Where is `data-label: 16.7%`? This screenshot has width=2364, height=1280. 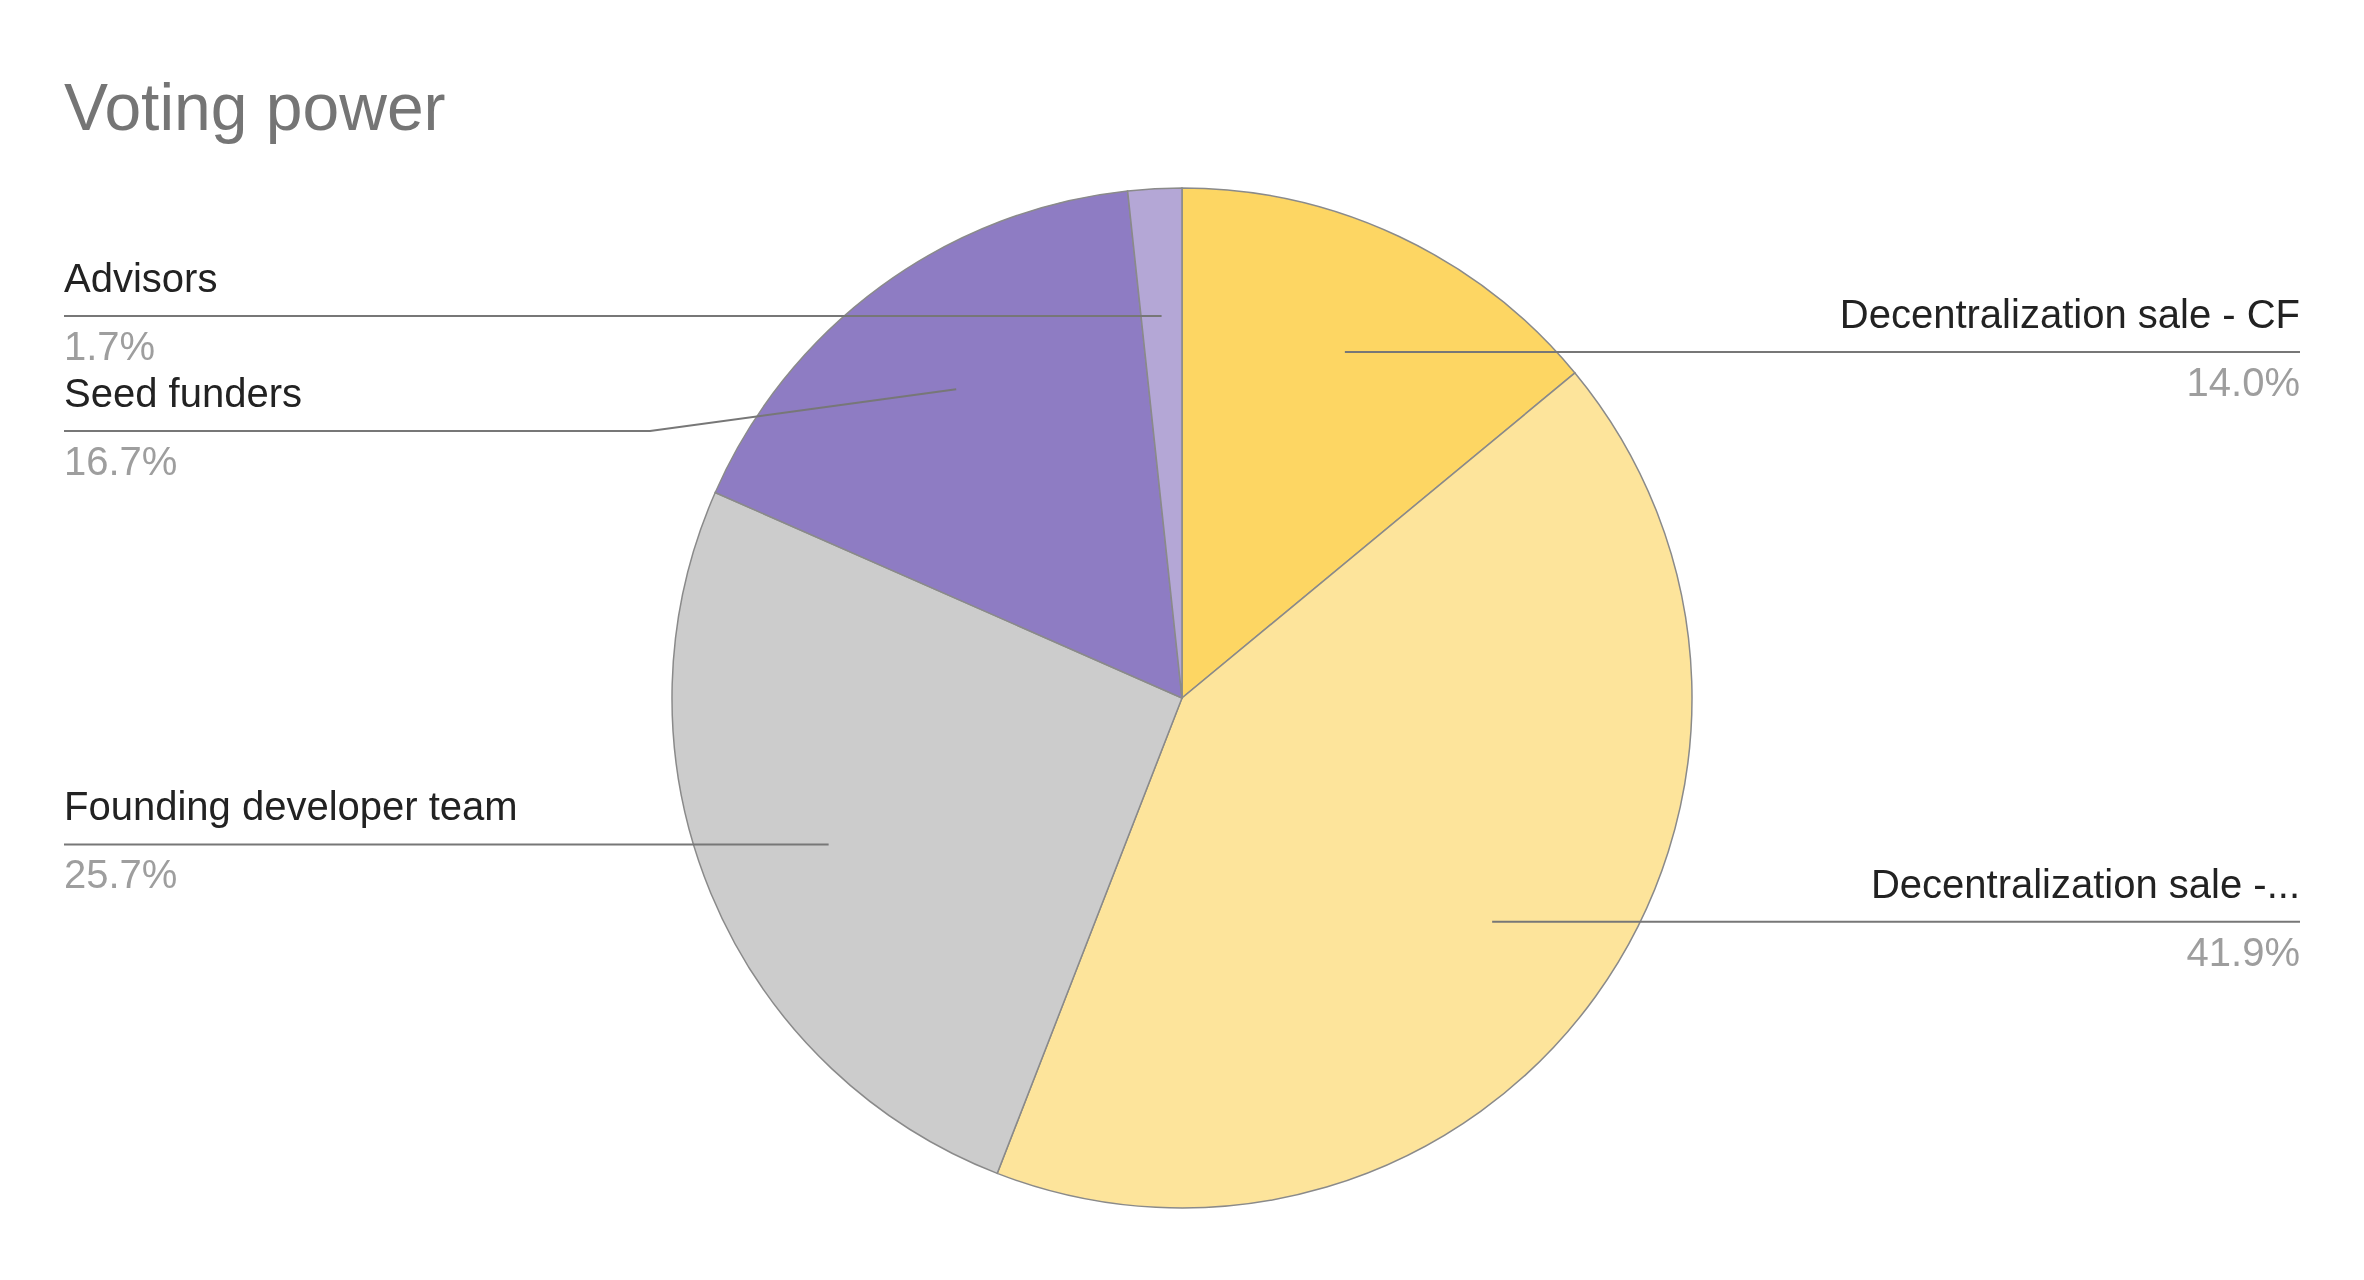
data-label: 16.7% is located at coordinates (121, 461).